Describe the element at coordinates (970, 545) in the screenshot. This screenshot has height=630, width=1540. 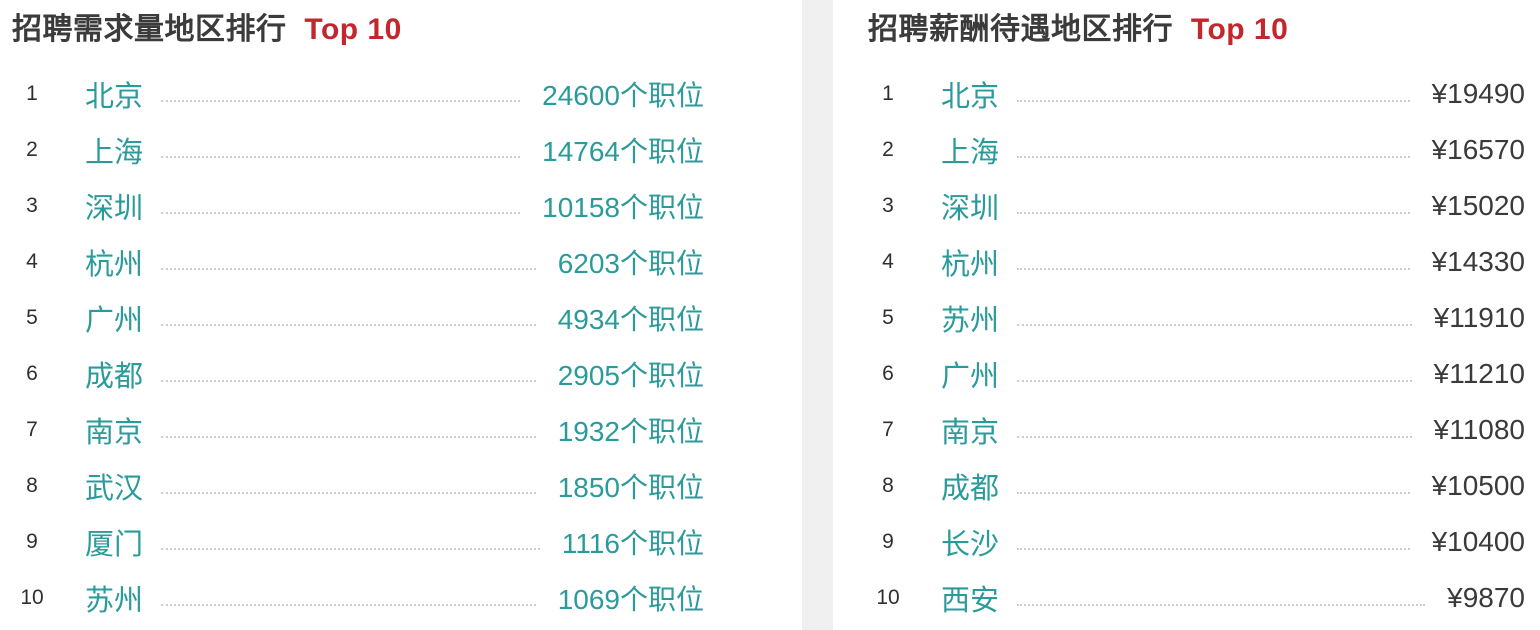
I see `city-link: 长沙` at that location.